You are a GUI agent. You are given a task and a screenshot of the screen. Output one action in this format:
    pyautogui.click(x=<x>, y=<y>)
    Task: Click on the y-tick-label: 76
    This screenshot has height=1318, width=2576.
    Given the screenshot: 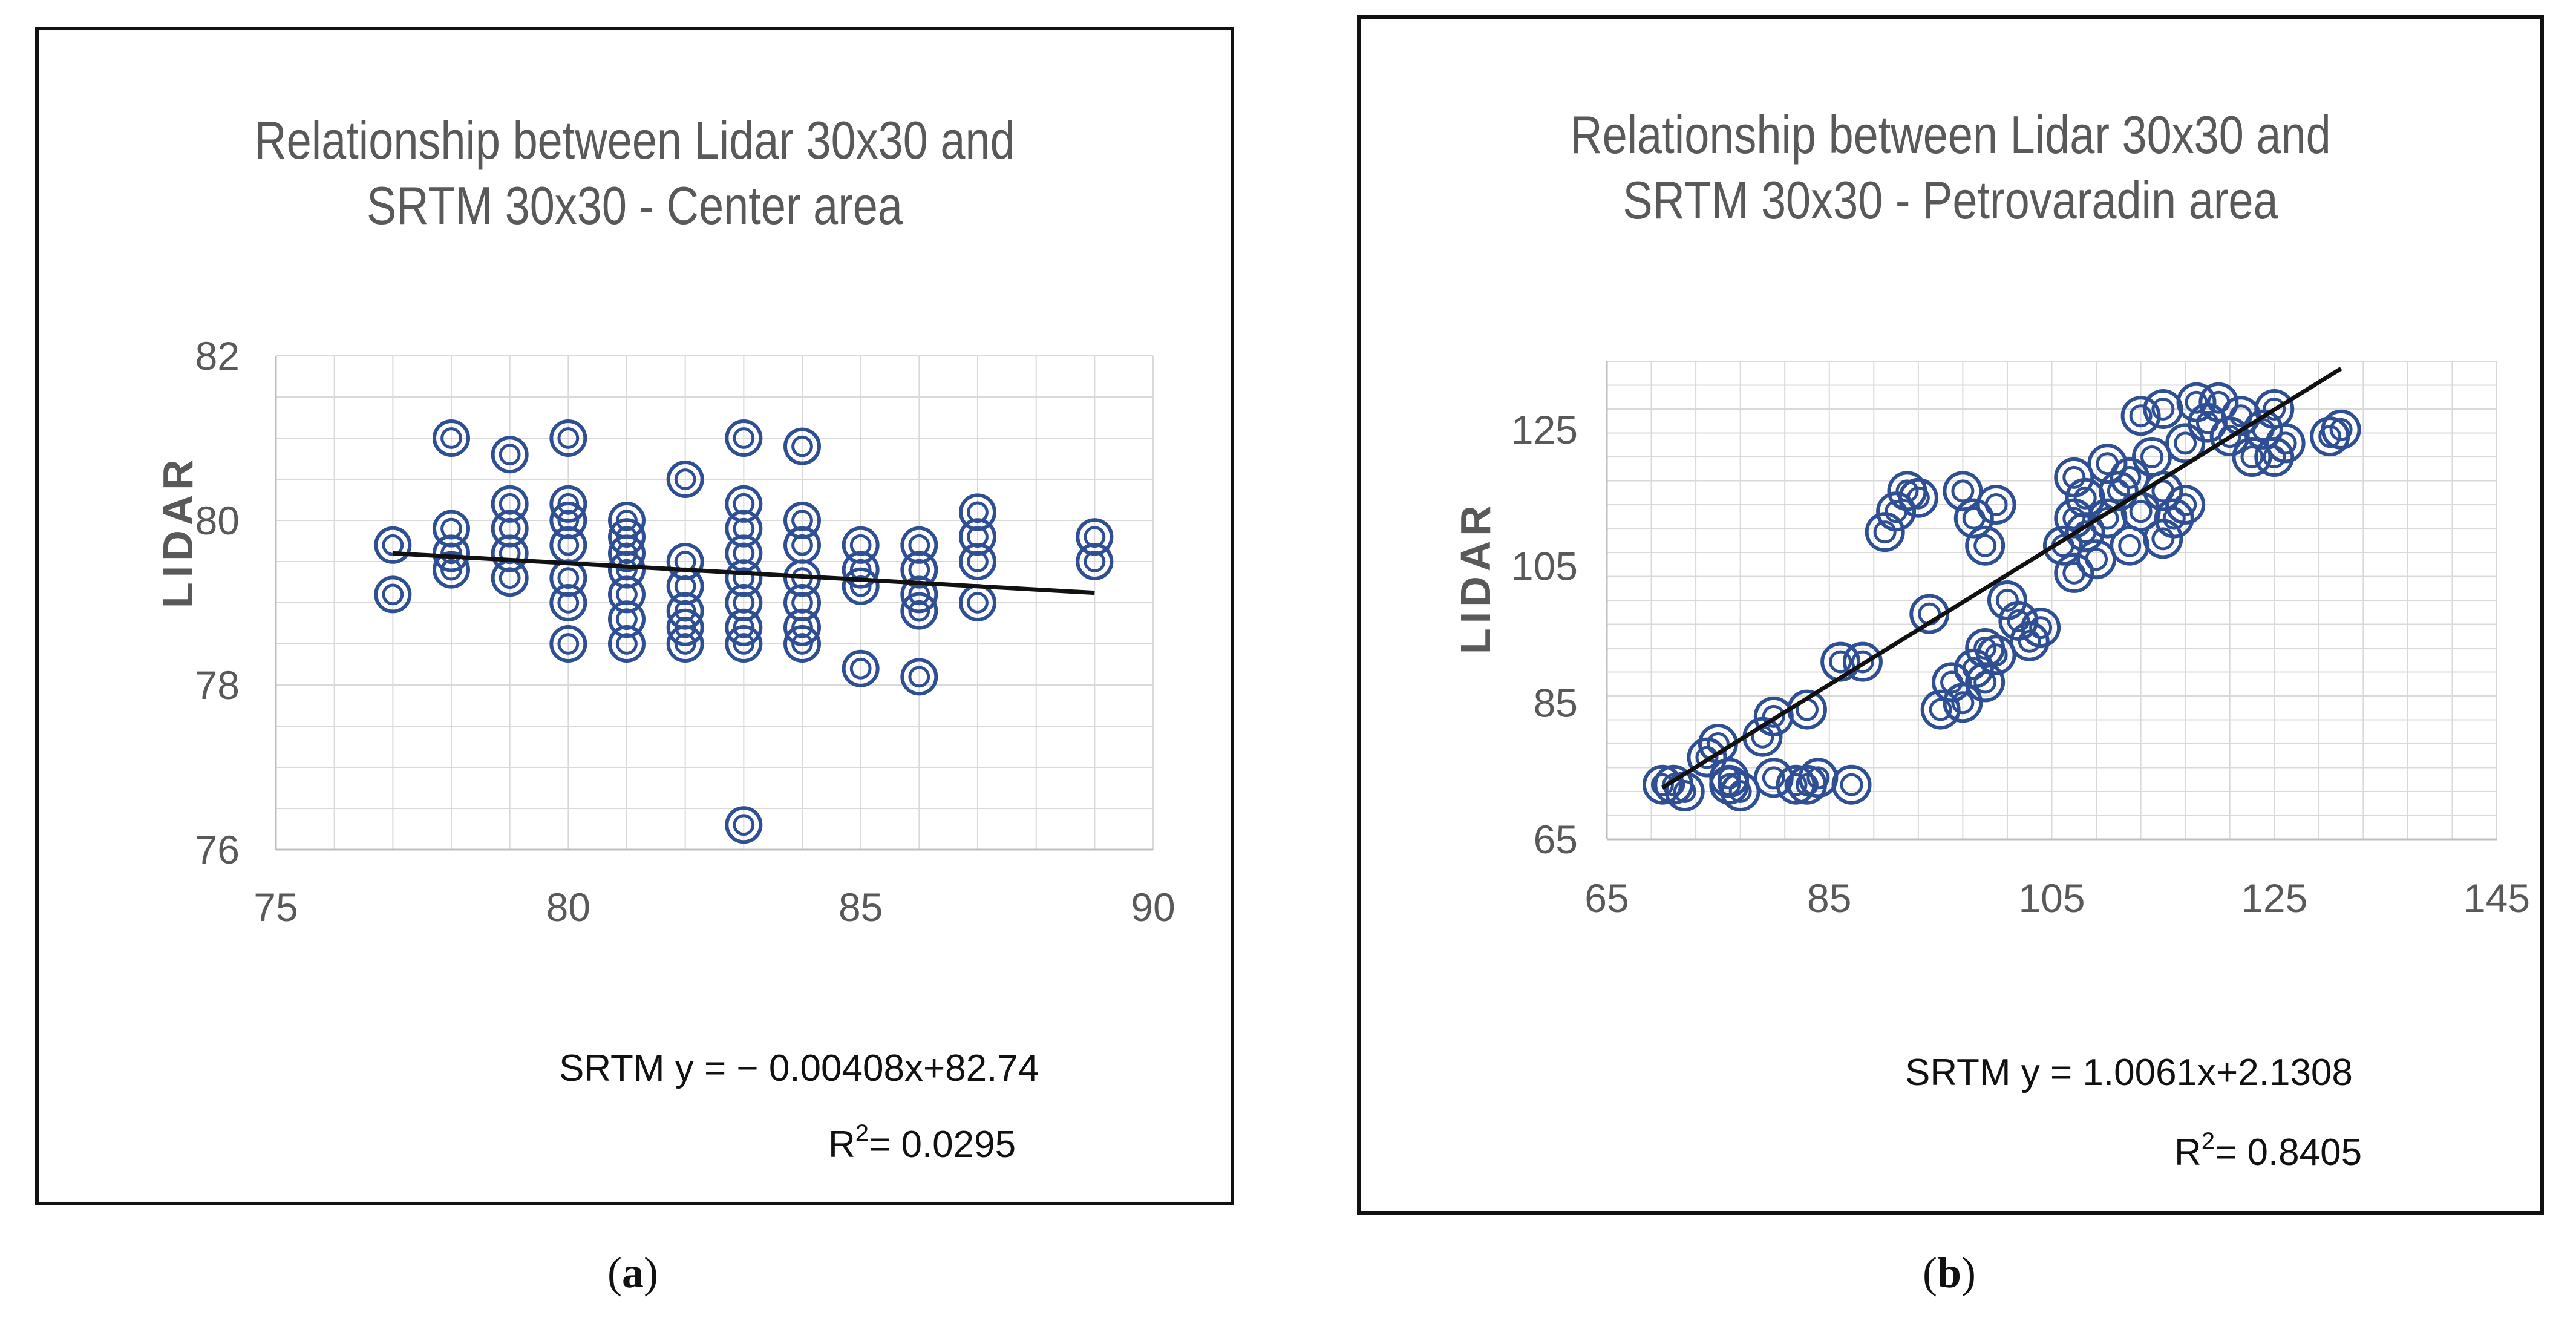 What is the action you would take?
    pyautogui.click(x=217, y=849)
    